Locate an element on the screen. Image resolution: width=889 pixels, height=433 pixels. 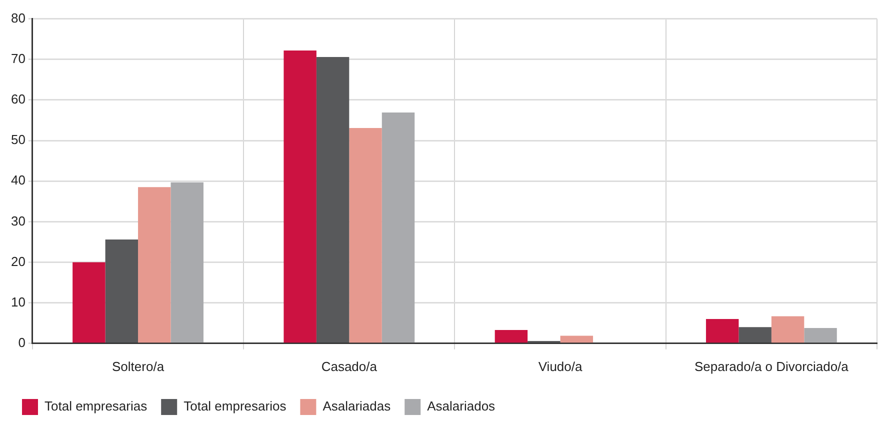
y-tick-label: 20 is located at coordinates (18, 261).